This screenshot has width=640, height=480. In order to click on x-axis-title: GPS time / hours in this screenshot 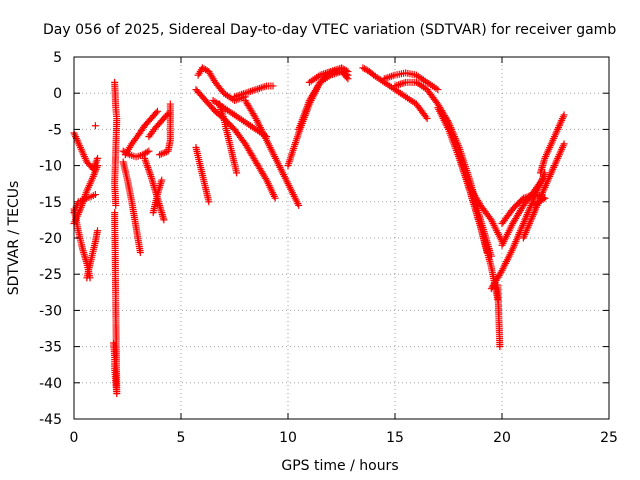, I will do `click(339, 466)`.